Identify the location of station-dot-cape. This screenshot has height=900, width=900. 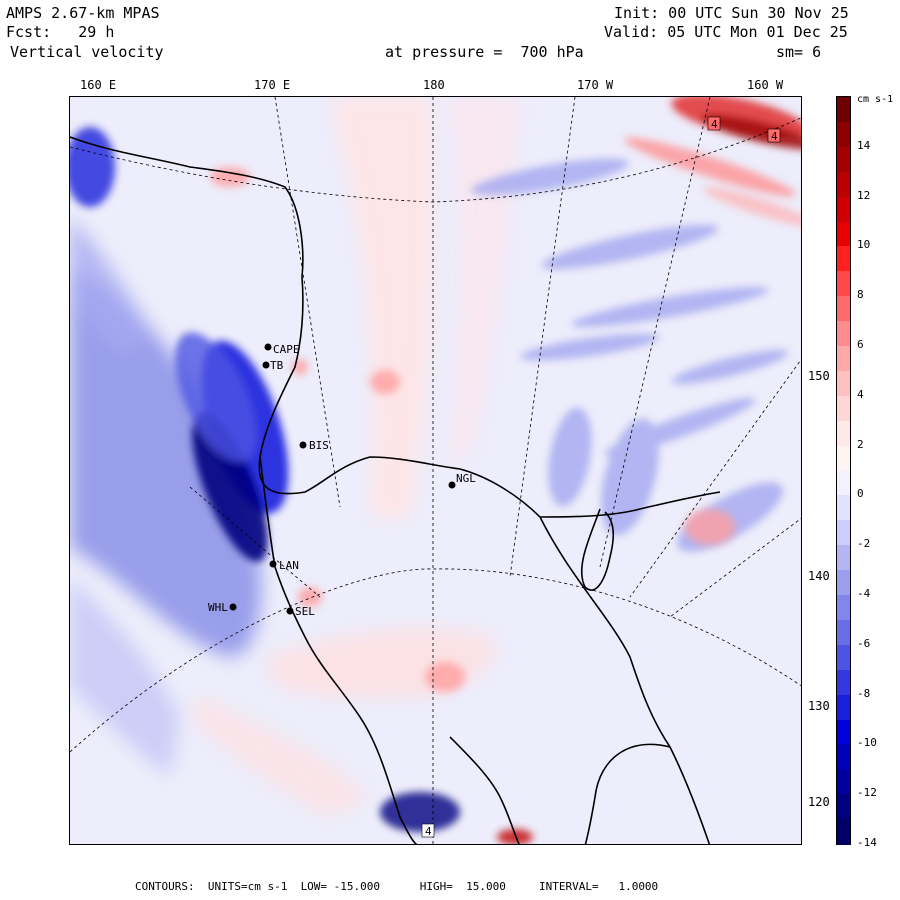
(268, 347).